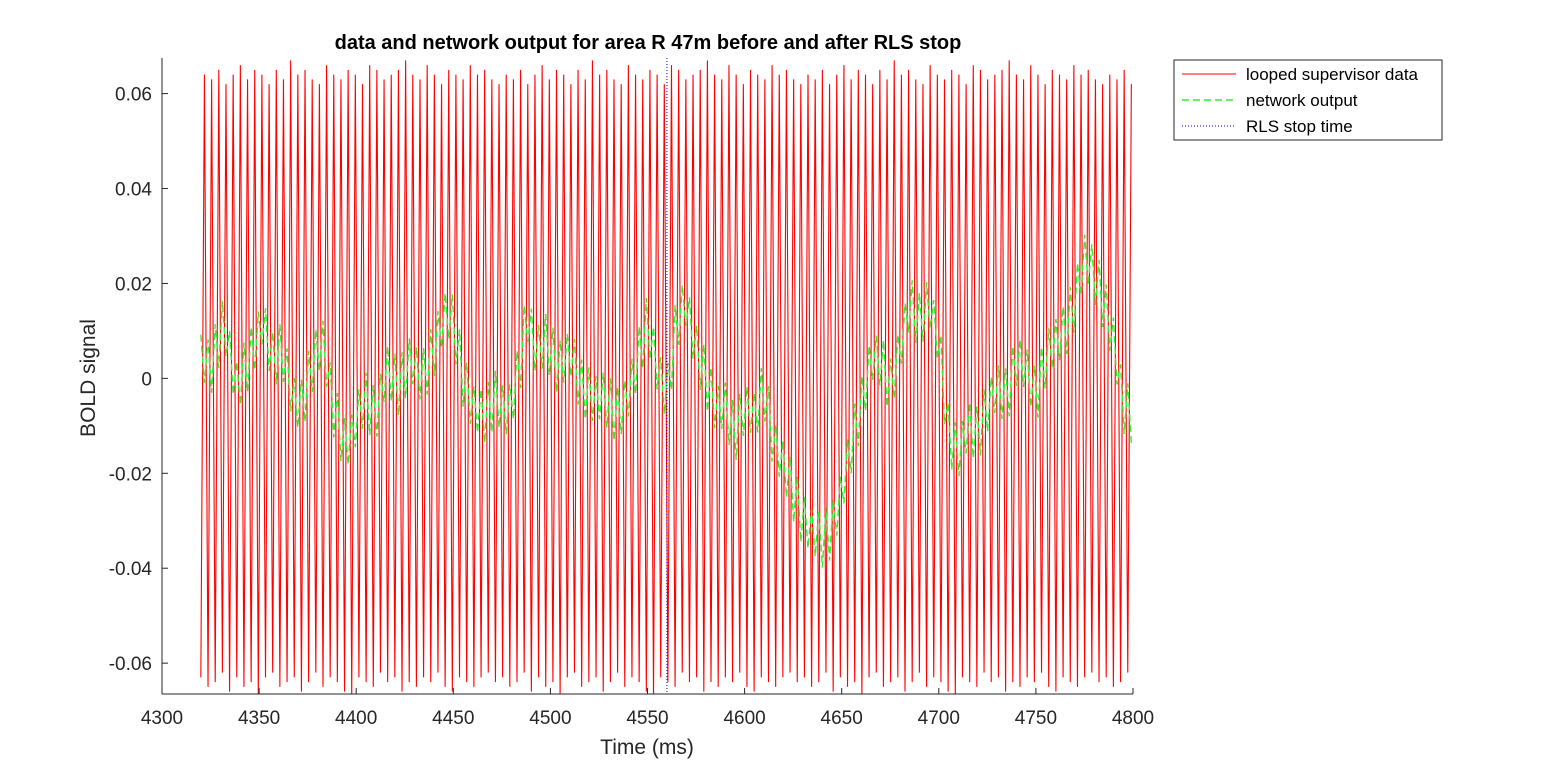 The image size is (1563, 781). I want to click on x-tick-label: 4550, so click(647, 718).